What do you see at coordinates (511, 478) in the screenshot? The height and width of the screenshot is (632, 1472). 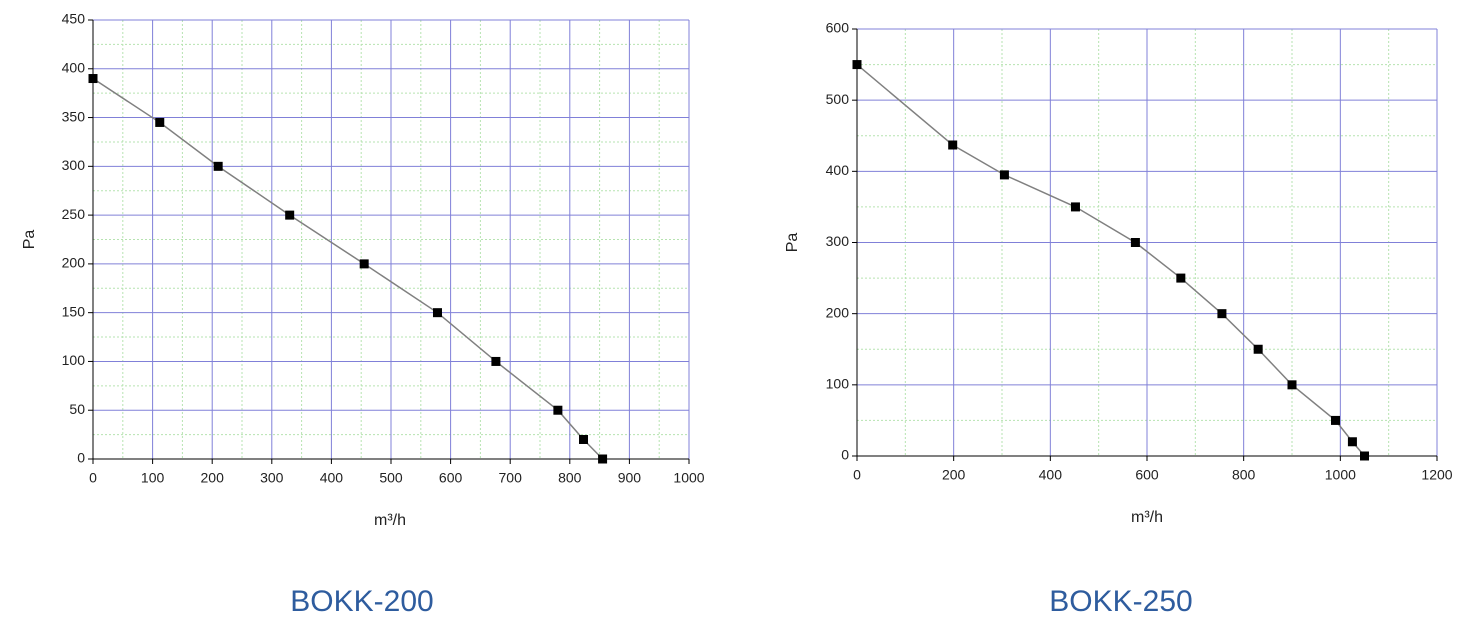 I see `x-tick-label: 700` at bounding box center [511, 478].